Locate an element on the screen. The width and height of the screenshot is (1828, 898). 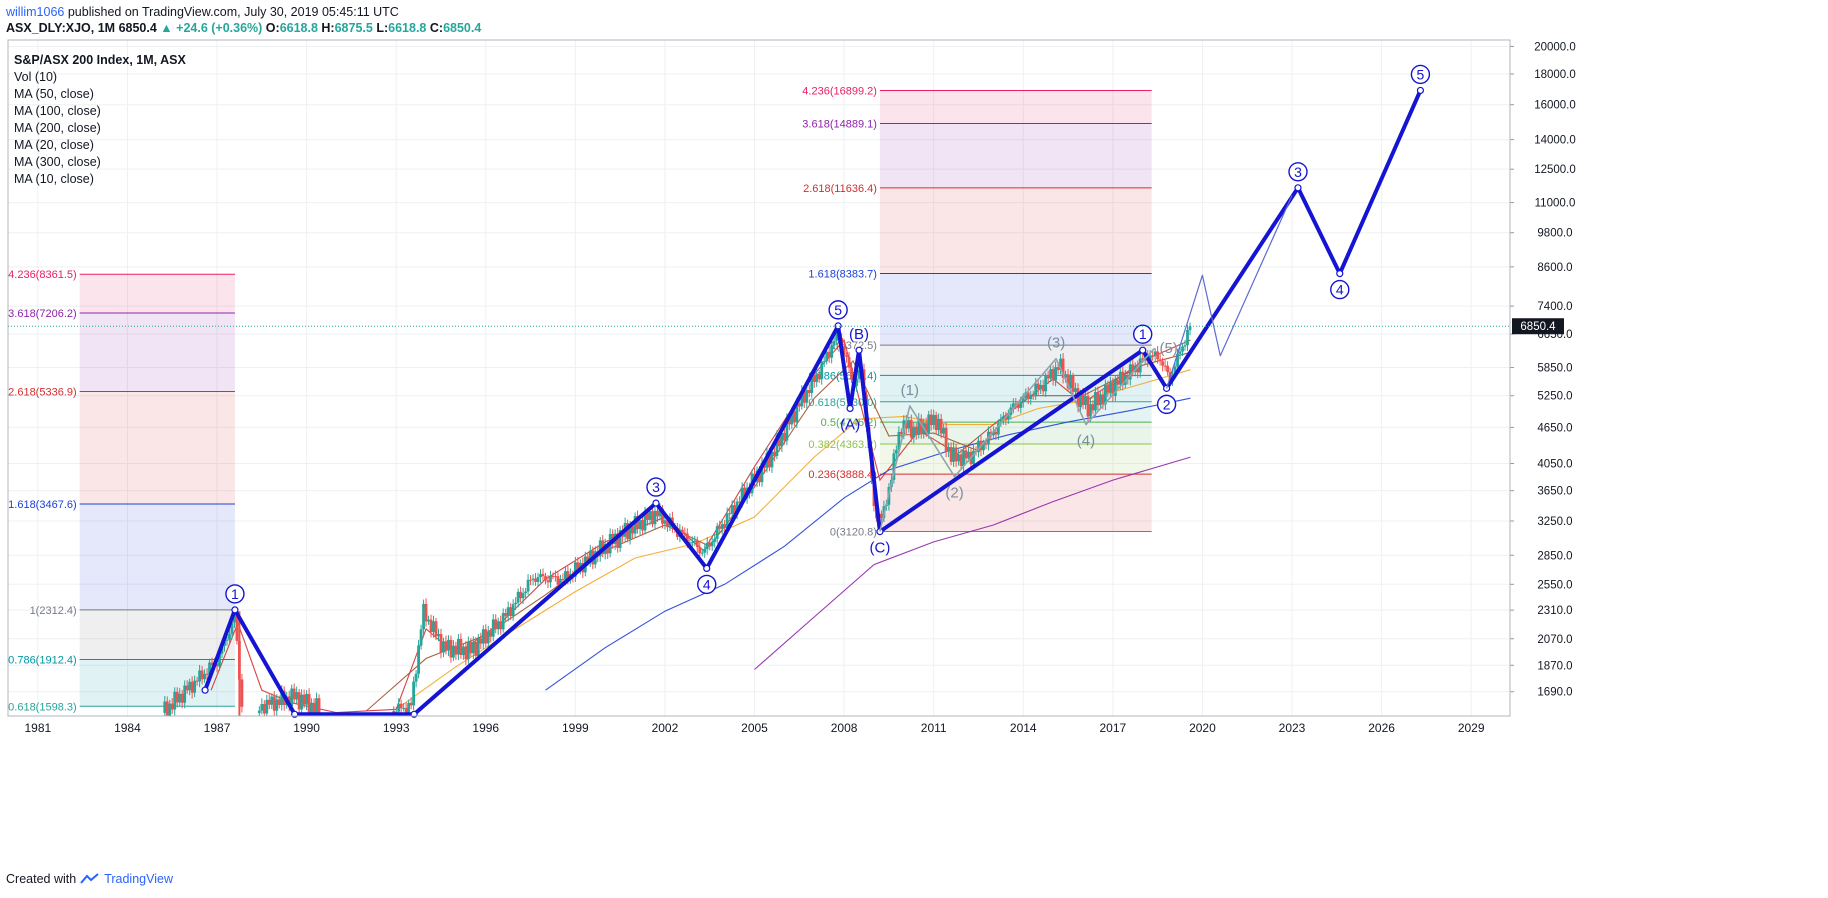
wave-path is located at coordinates (1229, 292).